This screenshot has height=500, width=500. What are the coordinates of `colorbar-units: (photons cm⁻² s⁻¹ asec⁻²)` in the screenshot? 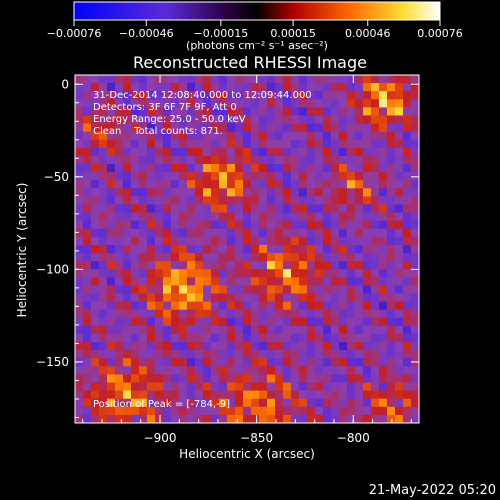 It's located at (257, 45).